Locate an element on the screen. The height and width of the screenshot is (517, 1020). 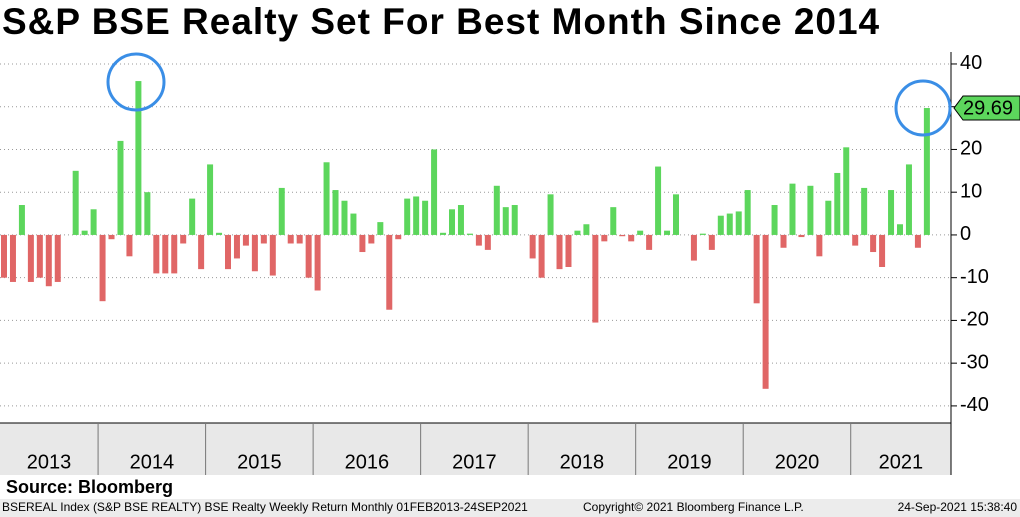
x-tick-label: 2016 is located at coordinates (367, 462).